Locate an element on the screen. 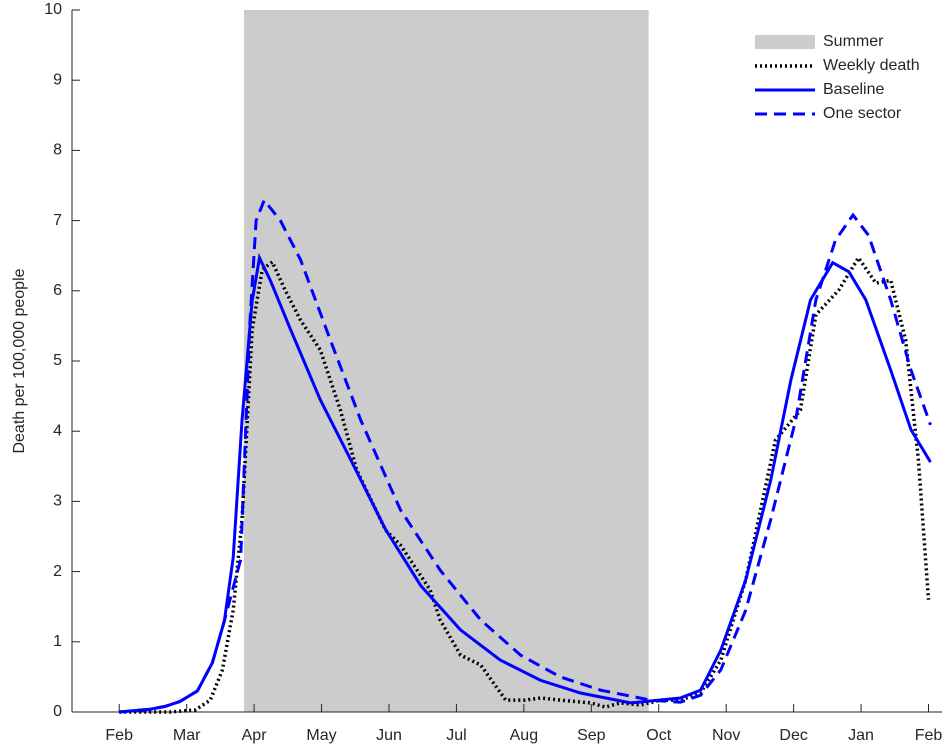  y-tick-label: 4 is located at coordinates (57, 430).